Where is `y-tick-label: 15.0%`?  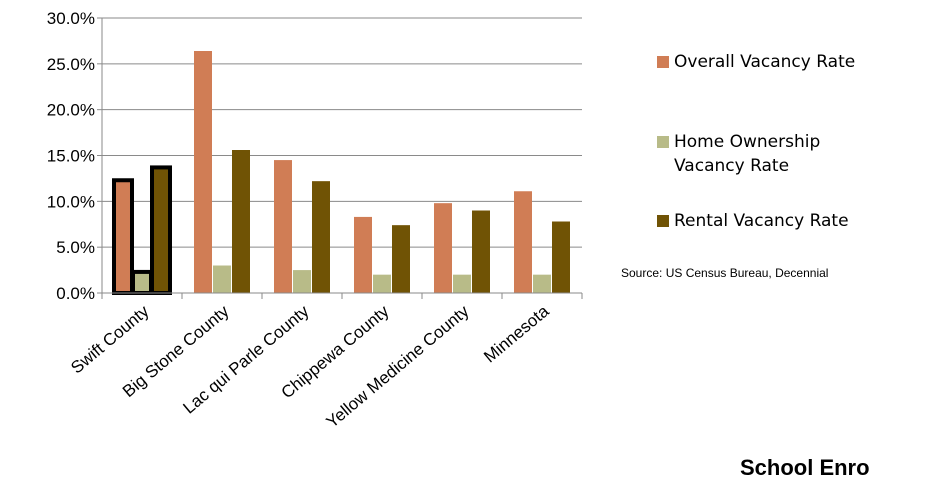 y-tick-label: 15.0% is located at coordinates (71, 156).